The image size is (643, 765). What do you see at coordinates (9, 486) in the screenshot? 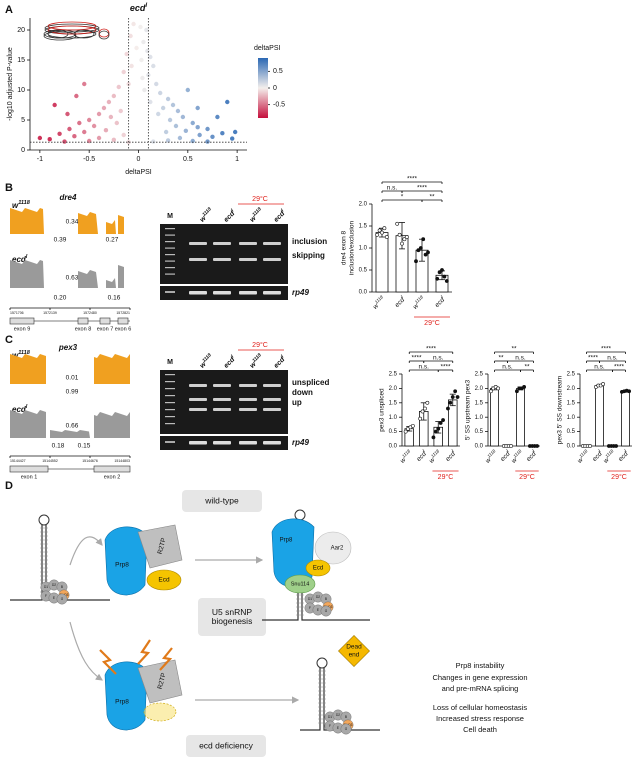
I see `panel-label: D` at bounding box center [9, 486].